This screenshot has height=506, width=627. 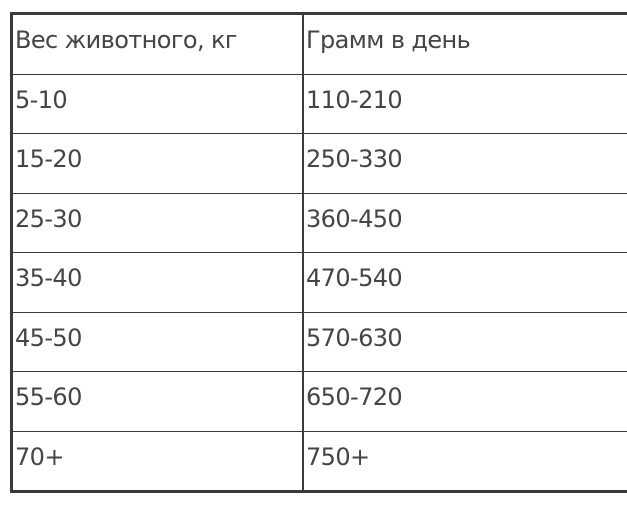 I want to click on grams-cell: 110-210, so click(x=465, y=104).